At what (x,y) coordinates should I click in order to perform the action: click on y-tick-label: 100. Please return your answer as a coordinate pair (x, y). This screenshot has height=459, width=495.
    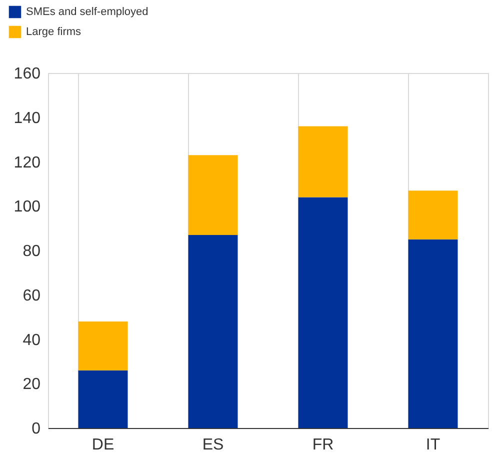
    Looking at the image, I should click on (27, 207).